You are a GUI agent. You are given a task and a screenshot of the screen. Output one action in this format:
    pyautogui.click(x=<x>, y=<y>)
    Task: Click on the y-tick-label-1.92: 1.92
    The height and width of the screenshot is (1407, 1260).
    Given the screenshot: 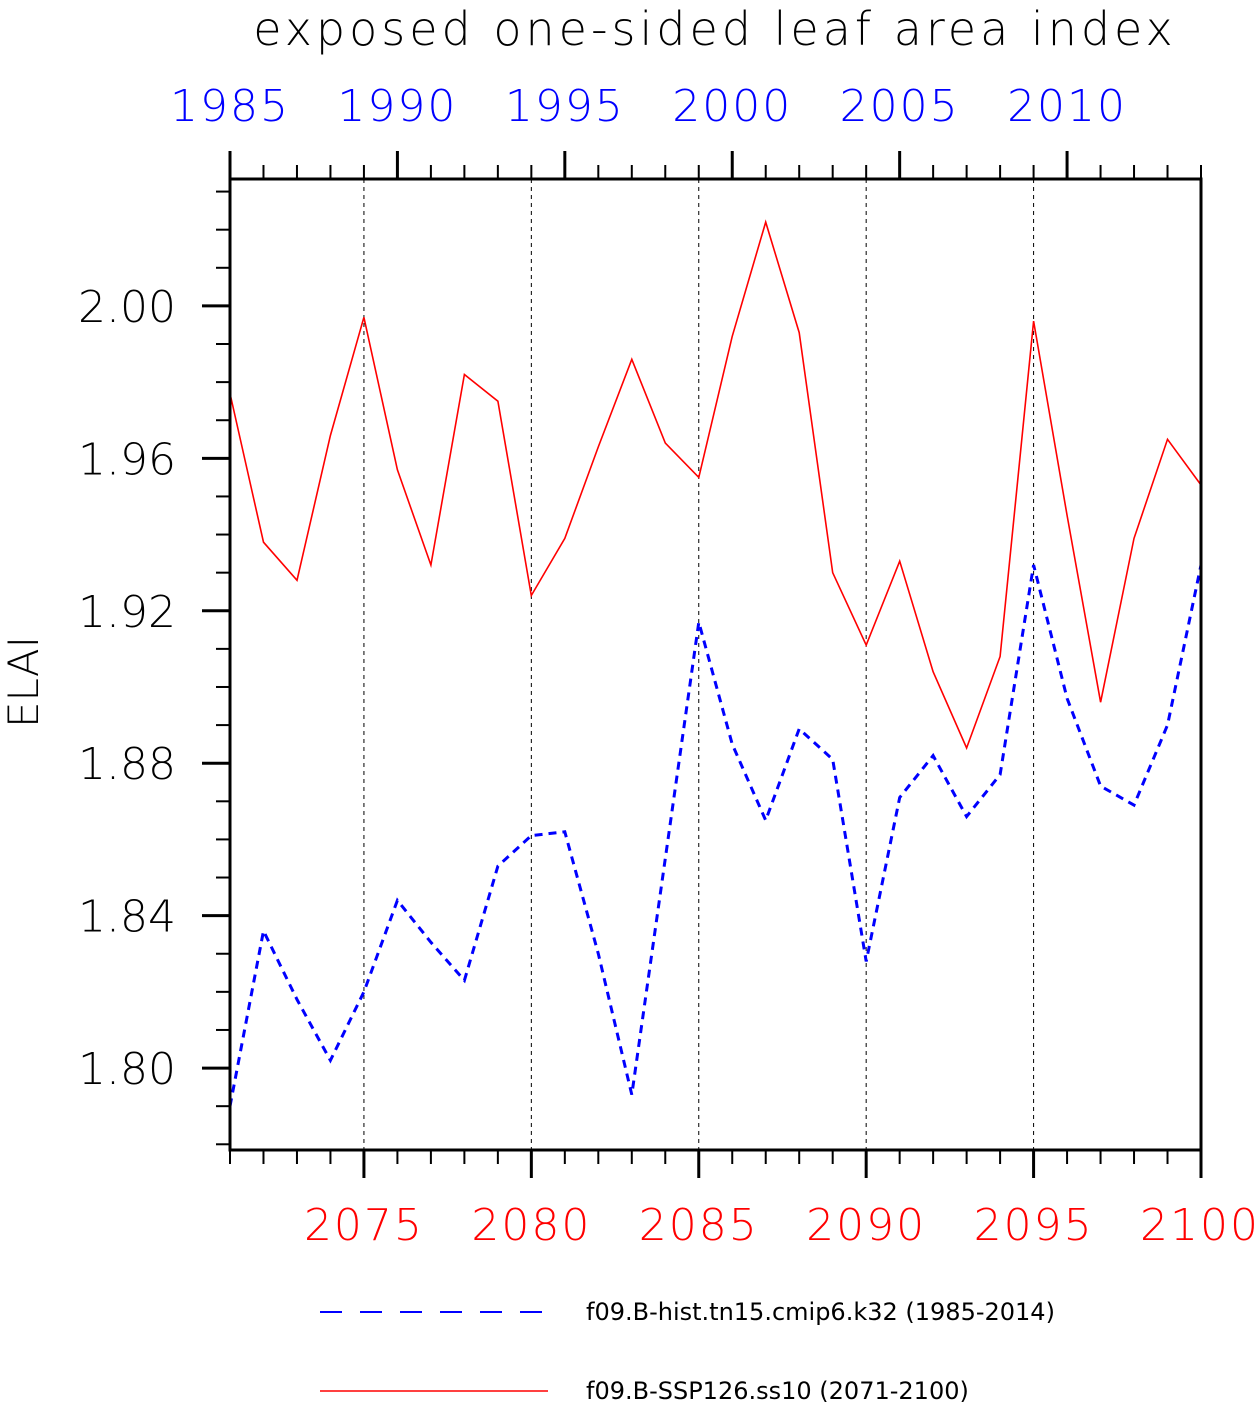 What is the action you would take?
    pyautogui.click(x=127, y=612)
    